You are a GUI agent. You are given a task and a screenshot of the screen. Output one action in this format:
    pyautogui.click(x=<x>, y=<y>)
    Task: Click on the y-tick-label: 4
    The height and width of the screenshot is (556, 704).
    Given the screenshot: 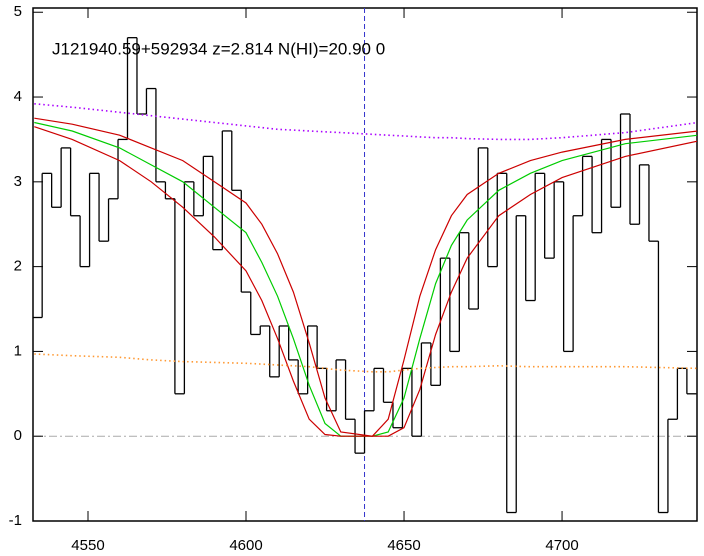 What is the action you would take?
    pyautogui.click(x=18, y=96)
    